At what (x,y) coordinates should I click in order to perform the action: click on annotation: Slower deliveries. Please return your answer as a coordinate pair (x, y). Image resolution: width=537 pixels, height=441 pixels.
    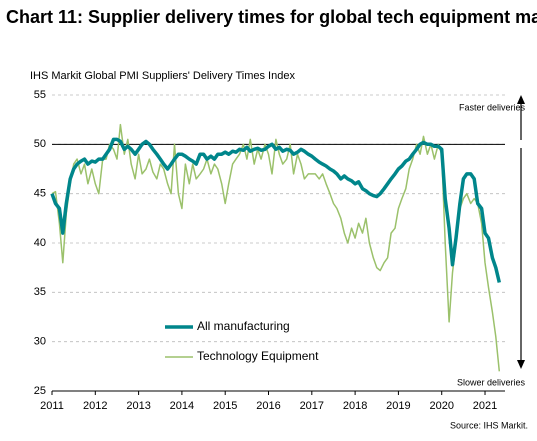
    Looking at the image, I should click on (491, 382).